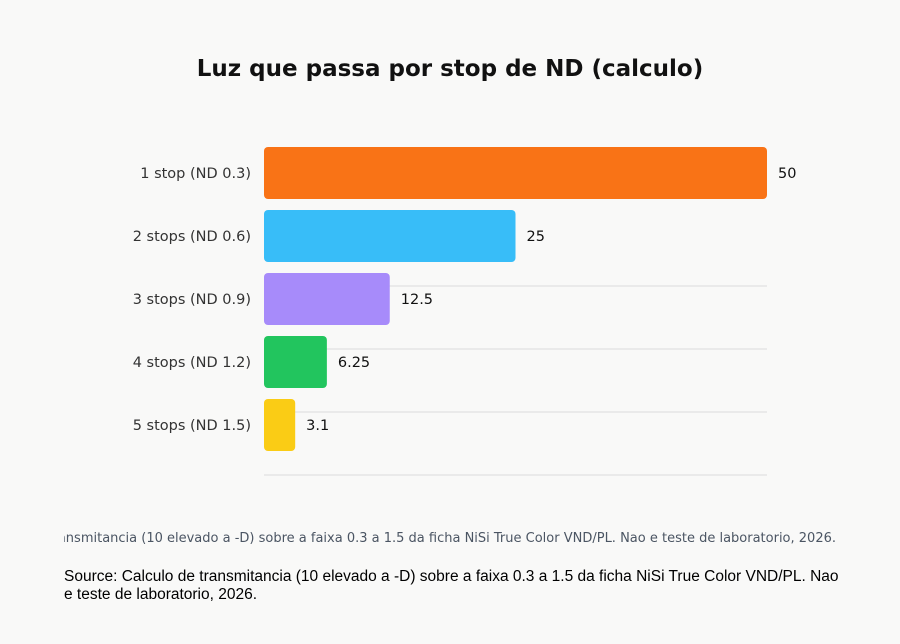  I want to click on value-label: 25, so click(536, 237).